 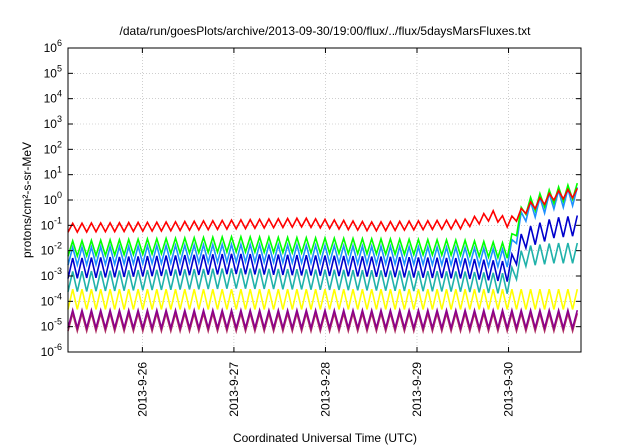 I want to click on y-tick-label: 10⁻⁴, so click(x=51, y=299).